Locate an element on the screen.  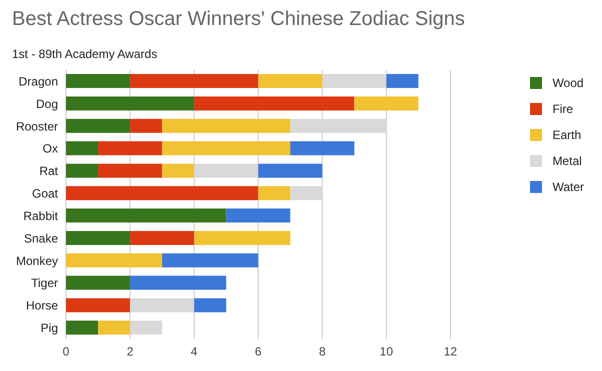
y-tick-label: Rooster is located at coordinates (37, 126).